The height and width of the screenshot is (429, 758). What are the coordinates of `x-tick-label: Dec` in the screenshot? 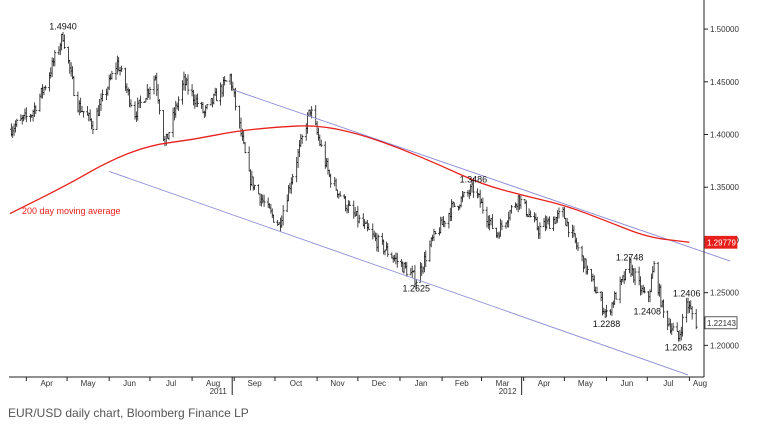 It's located at (379, 383).